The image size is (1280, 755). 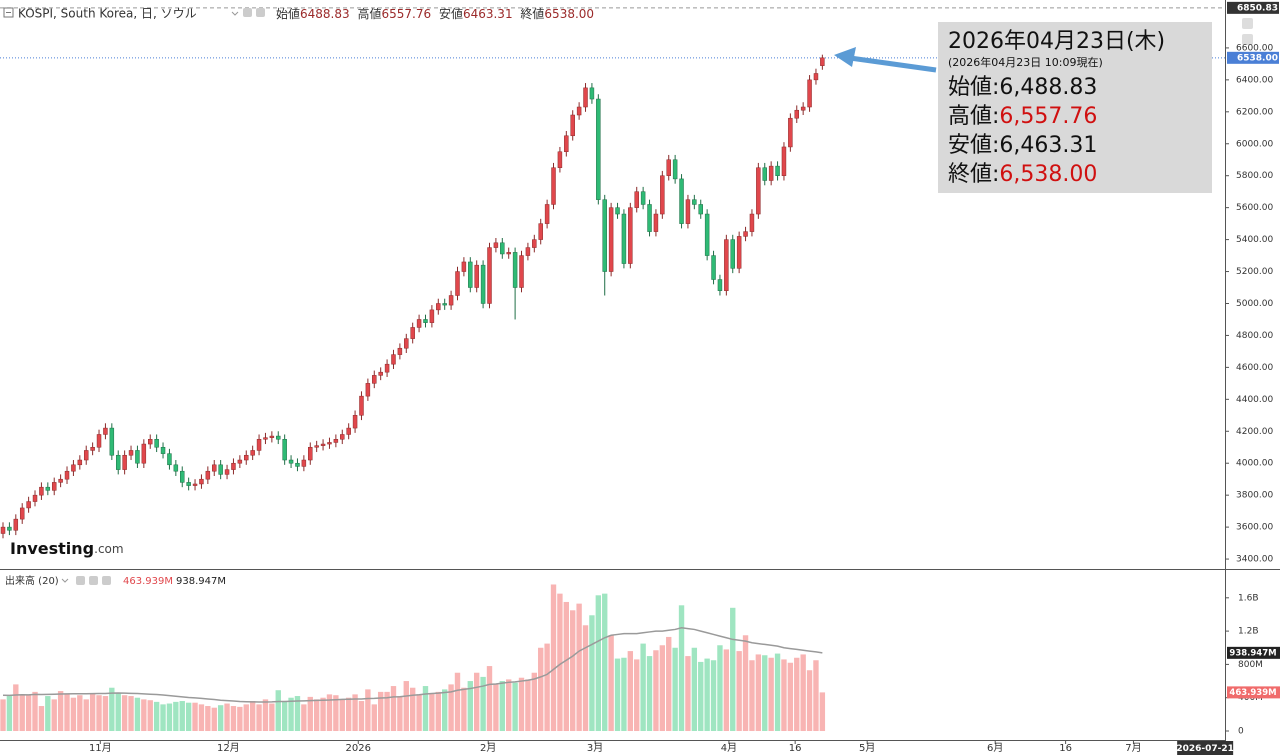 I want to click on close-icon, so click(x=106, y=580).